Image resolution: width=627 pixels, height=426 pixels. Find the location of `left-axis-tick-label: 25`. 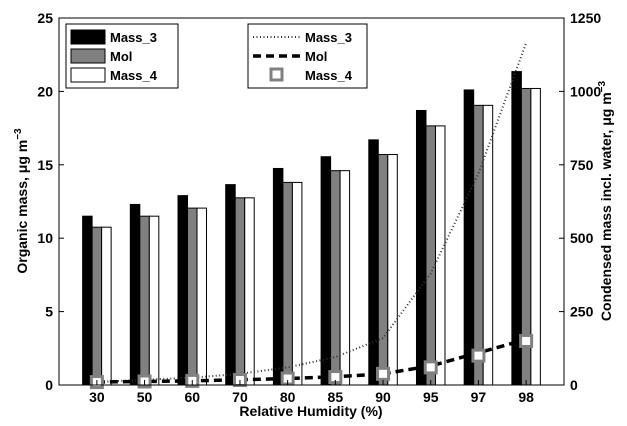

left-axis-tick-label: 25 is located at coordinates (45, 18).